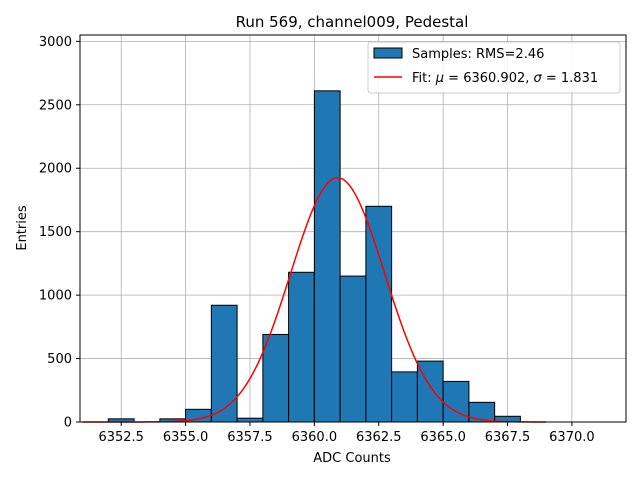 The height and width of the screenshot is (480, 640). What do you see at coordinates (55, 169) in the screenshot?
I see `y-tick-label-4: 2000` at bounding box center [55, 169].